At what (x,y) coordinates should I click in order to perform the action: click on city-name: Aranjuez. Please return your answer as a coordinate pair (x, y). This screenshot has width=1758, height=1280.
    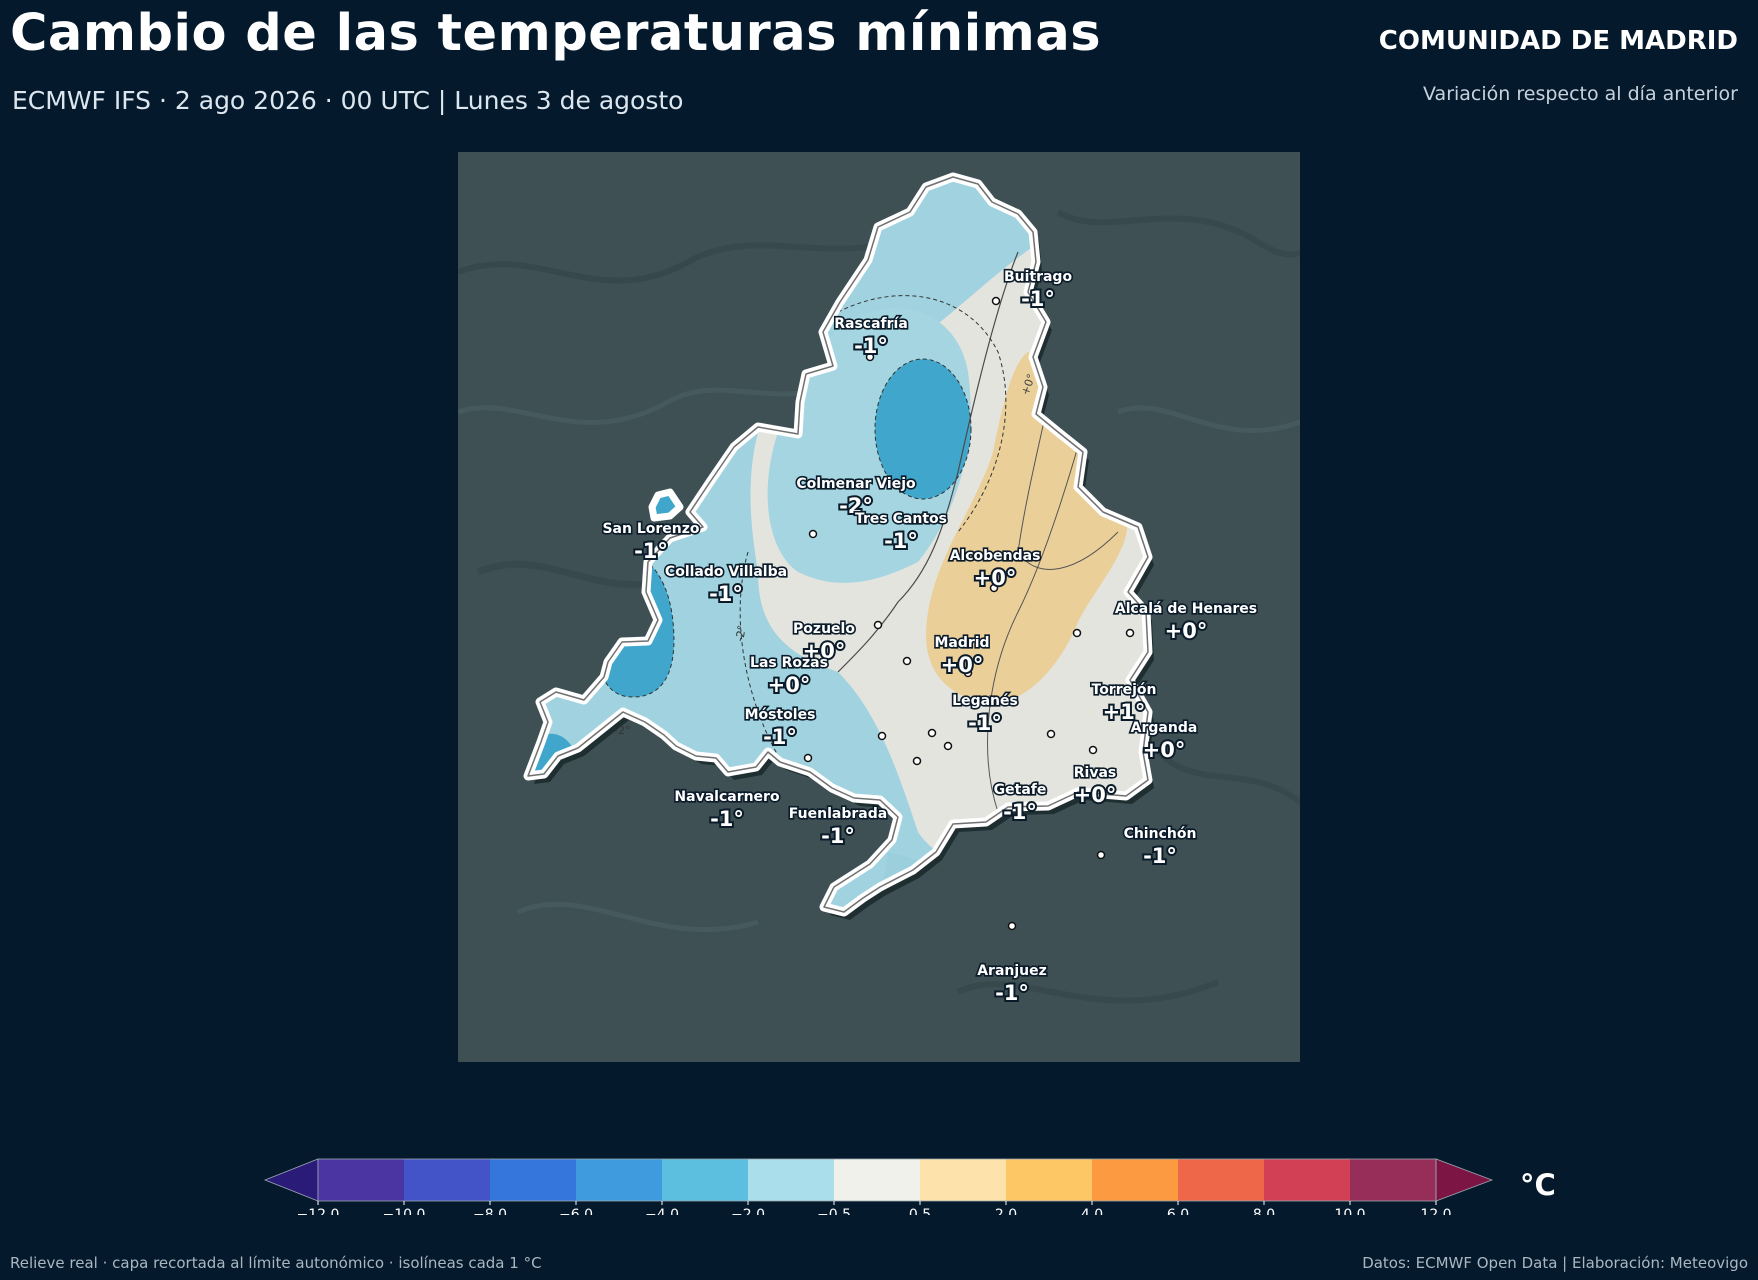
    Looking at the image, I should click on (1012, 971).